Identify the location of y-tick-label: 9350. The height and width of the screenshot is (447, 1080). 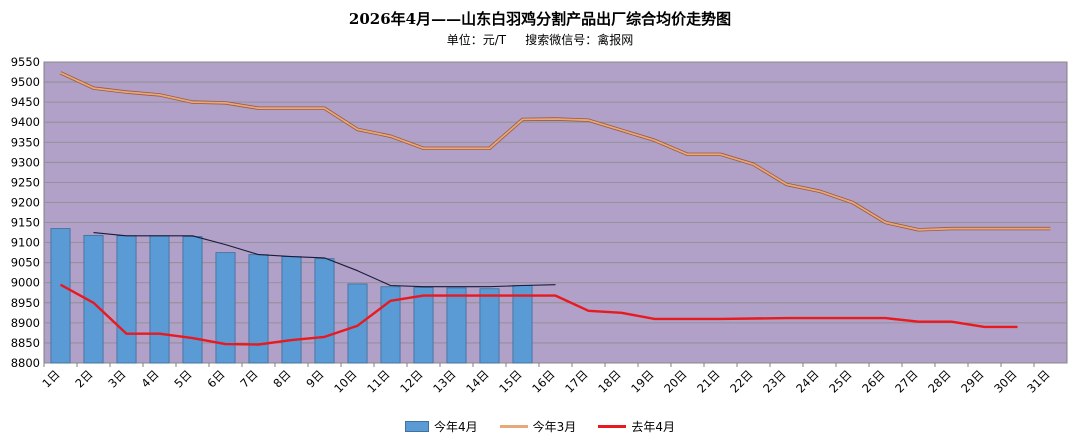
(25, 142).